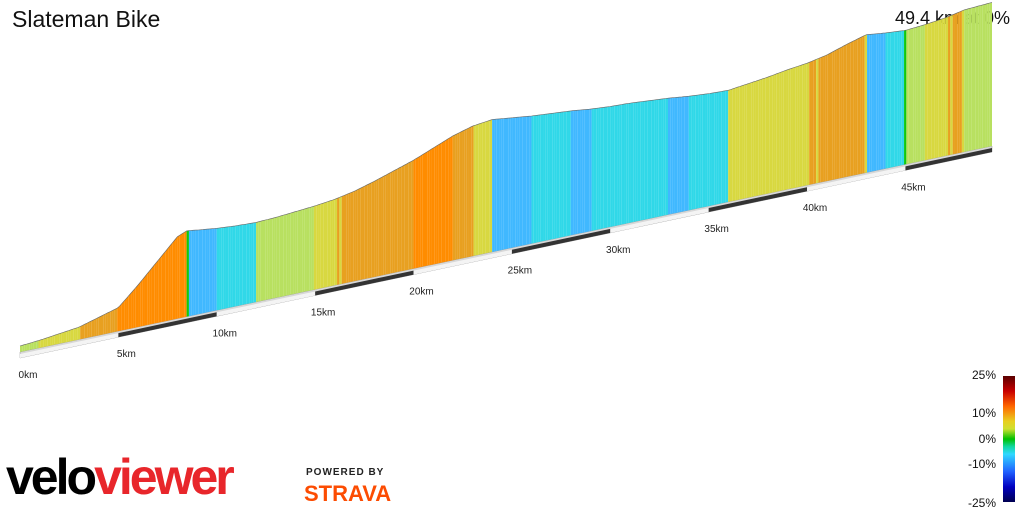 The height and width of the screenshot is (512, 1024). What do you see at coordinates (126, 354) in the screenshot?
I see `km-tick-label: 5km` at bounding box center [126, 354].